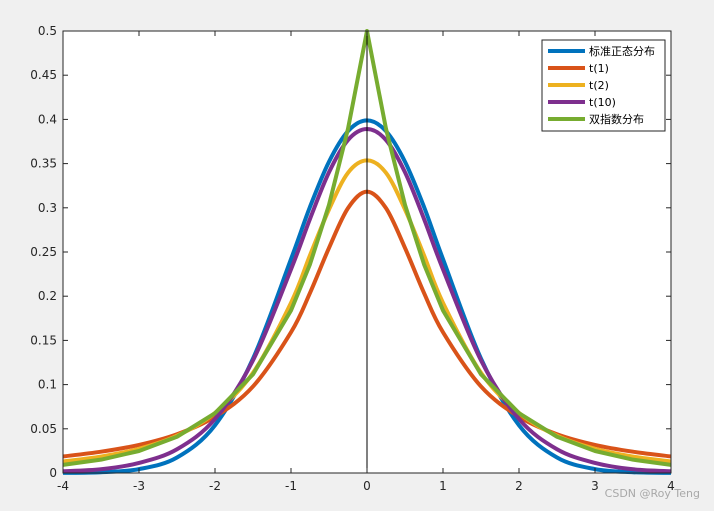 The height and width of the screenshot is (511, 714). What do you see at coordinates (595, 486) in the screenshot?
I see `x-tick-label: 3` at bounding box center [595, 486].